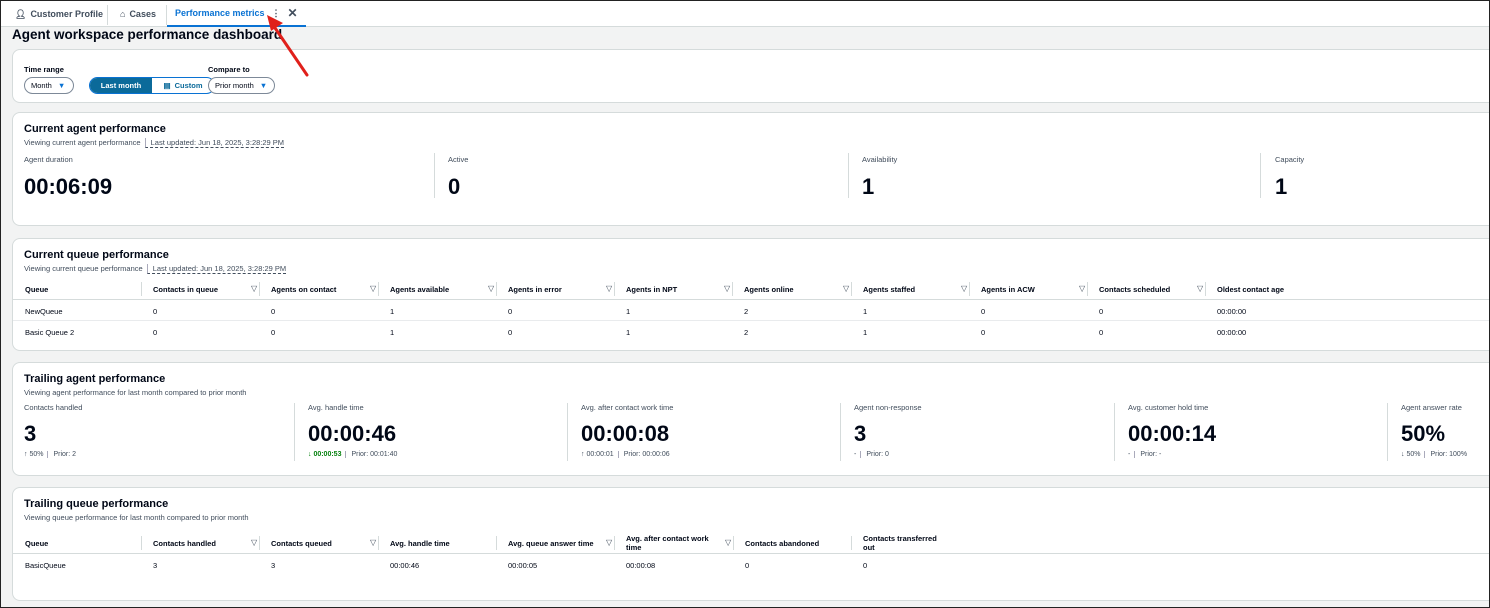 The height and width of the screenshot is (608, 1490). Describe the element at coordinates (860, 433) in the screenshot. I see `metric-value: 3` at that location.